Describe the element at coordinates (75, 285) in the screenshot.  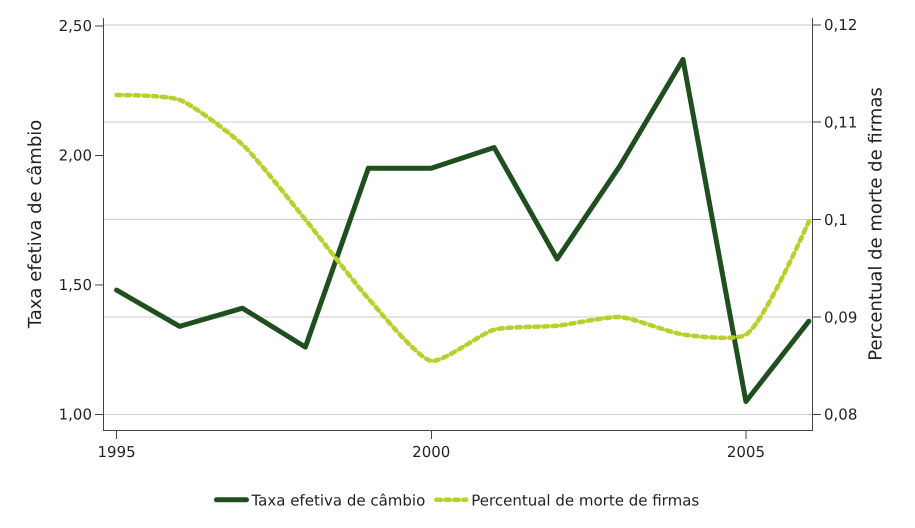
I see `y-tick-label: 1,50` at that location.